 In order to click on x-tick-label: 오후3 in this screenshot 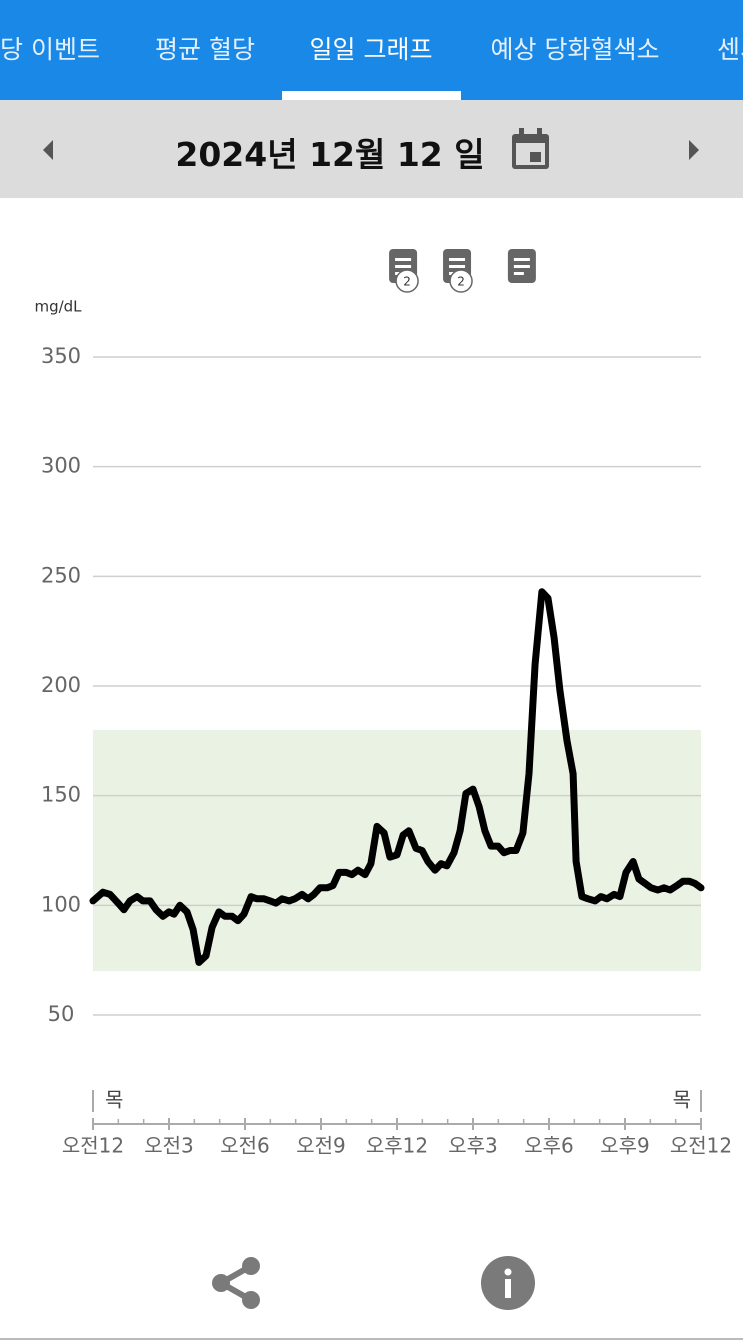, I will do `click(473, 1146)`.